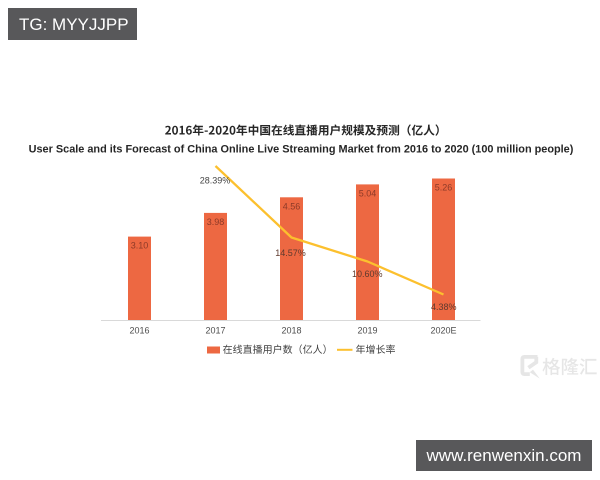  I want to click on svg-text: 5.26, so click(444, 188).